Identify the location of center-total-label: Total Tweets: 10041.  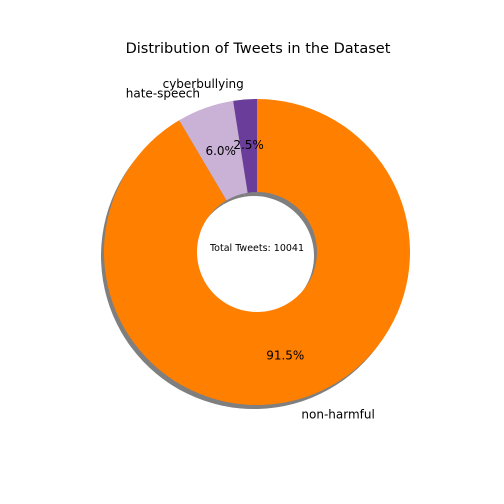
(256, 248).